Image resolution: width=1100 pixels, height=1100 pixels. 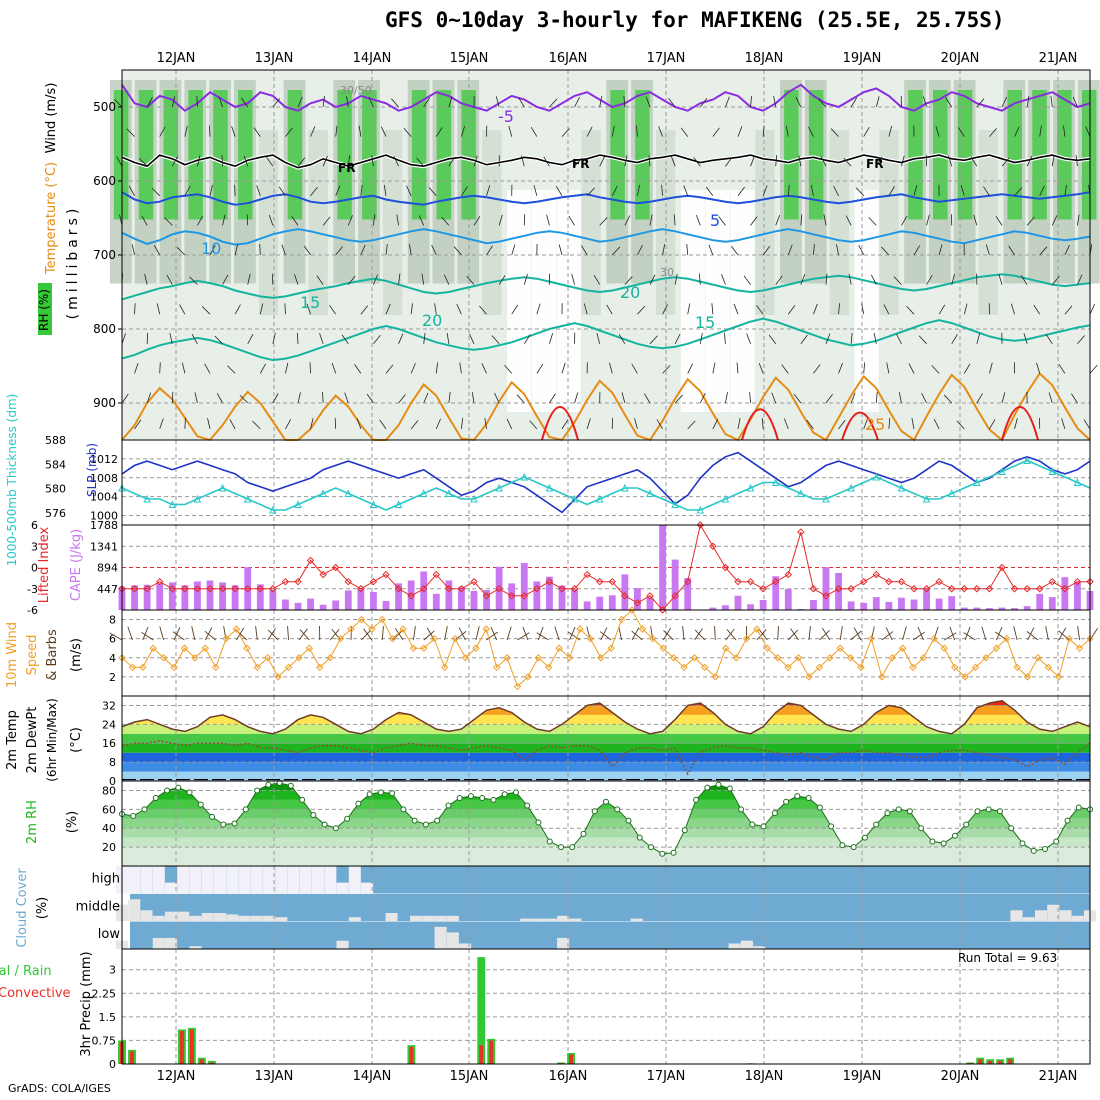 I want to click on upper-ytick-label: 500, so click(x=104, y=107).